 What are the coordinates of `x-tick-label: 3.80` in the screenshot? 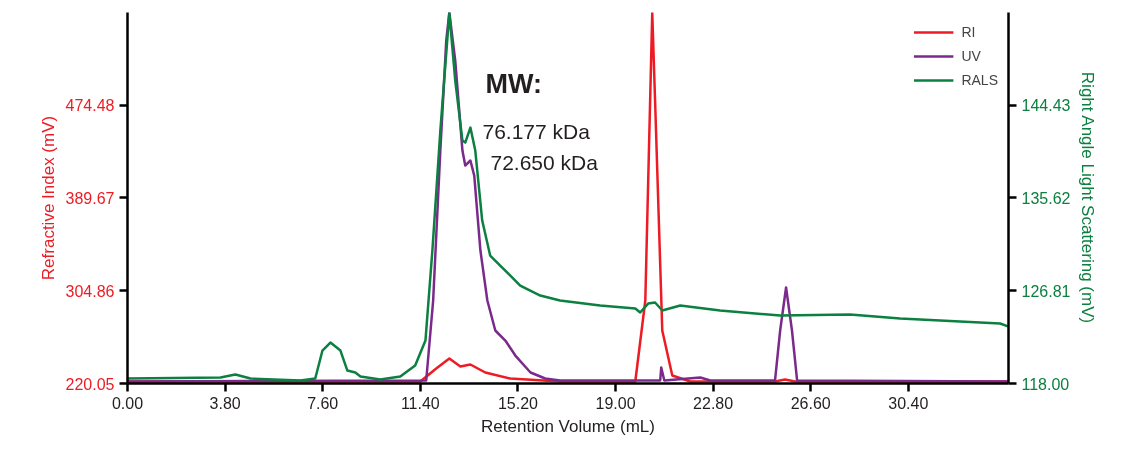 It's located at (225, 403).